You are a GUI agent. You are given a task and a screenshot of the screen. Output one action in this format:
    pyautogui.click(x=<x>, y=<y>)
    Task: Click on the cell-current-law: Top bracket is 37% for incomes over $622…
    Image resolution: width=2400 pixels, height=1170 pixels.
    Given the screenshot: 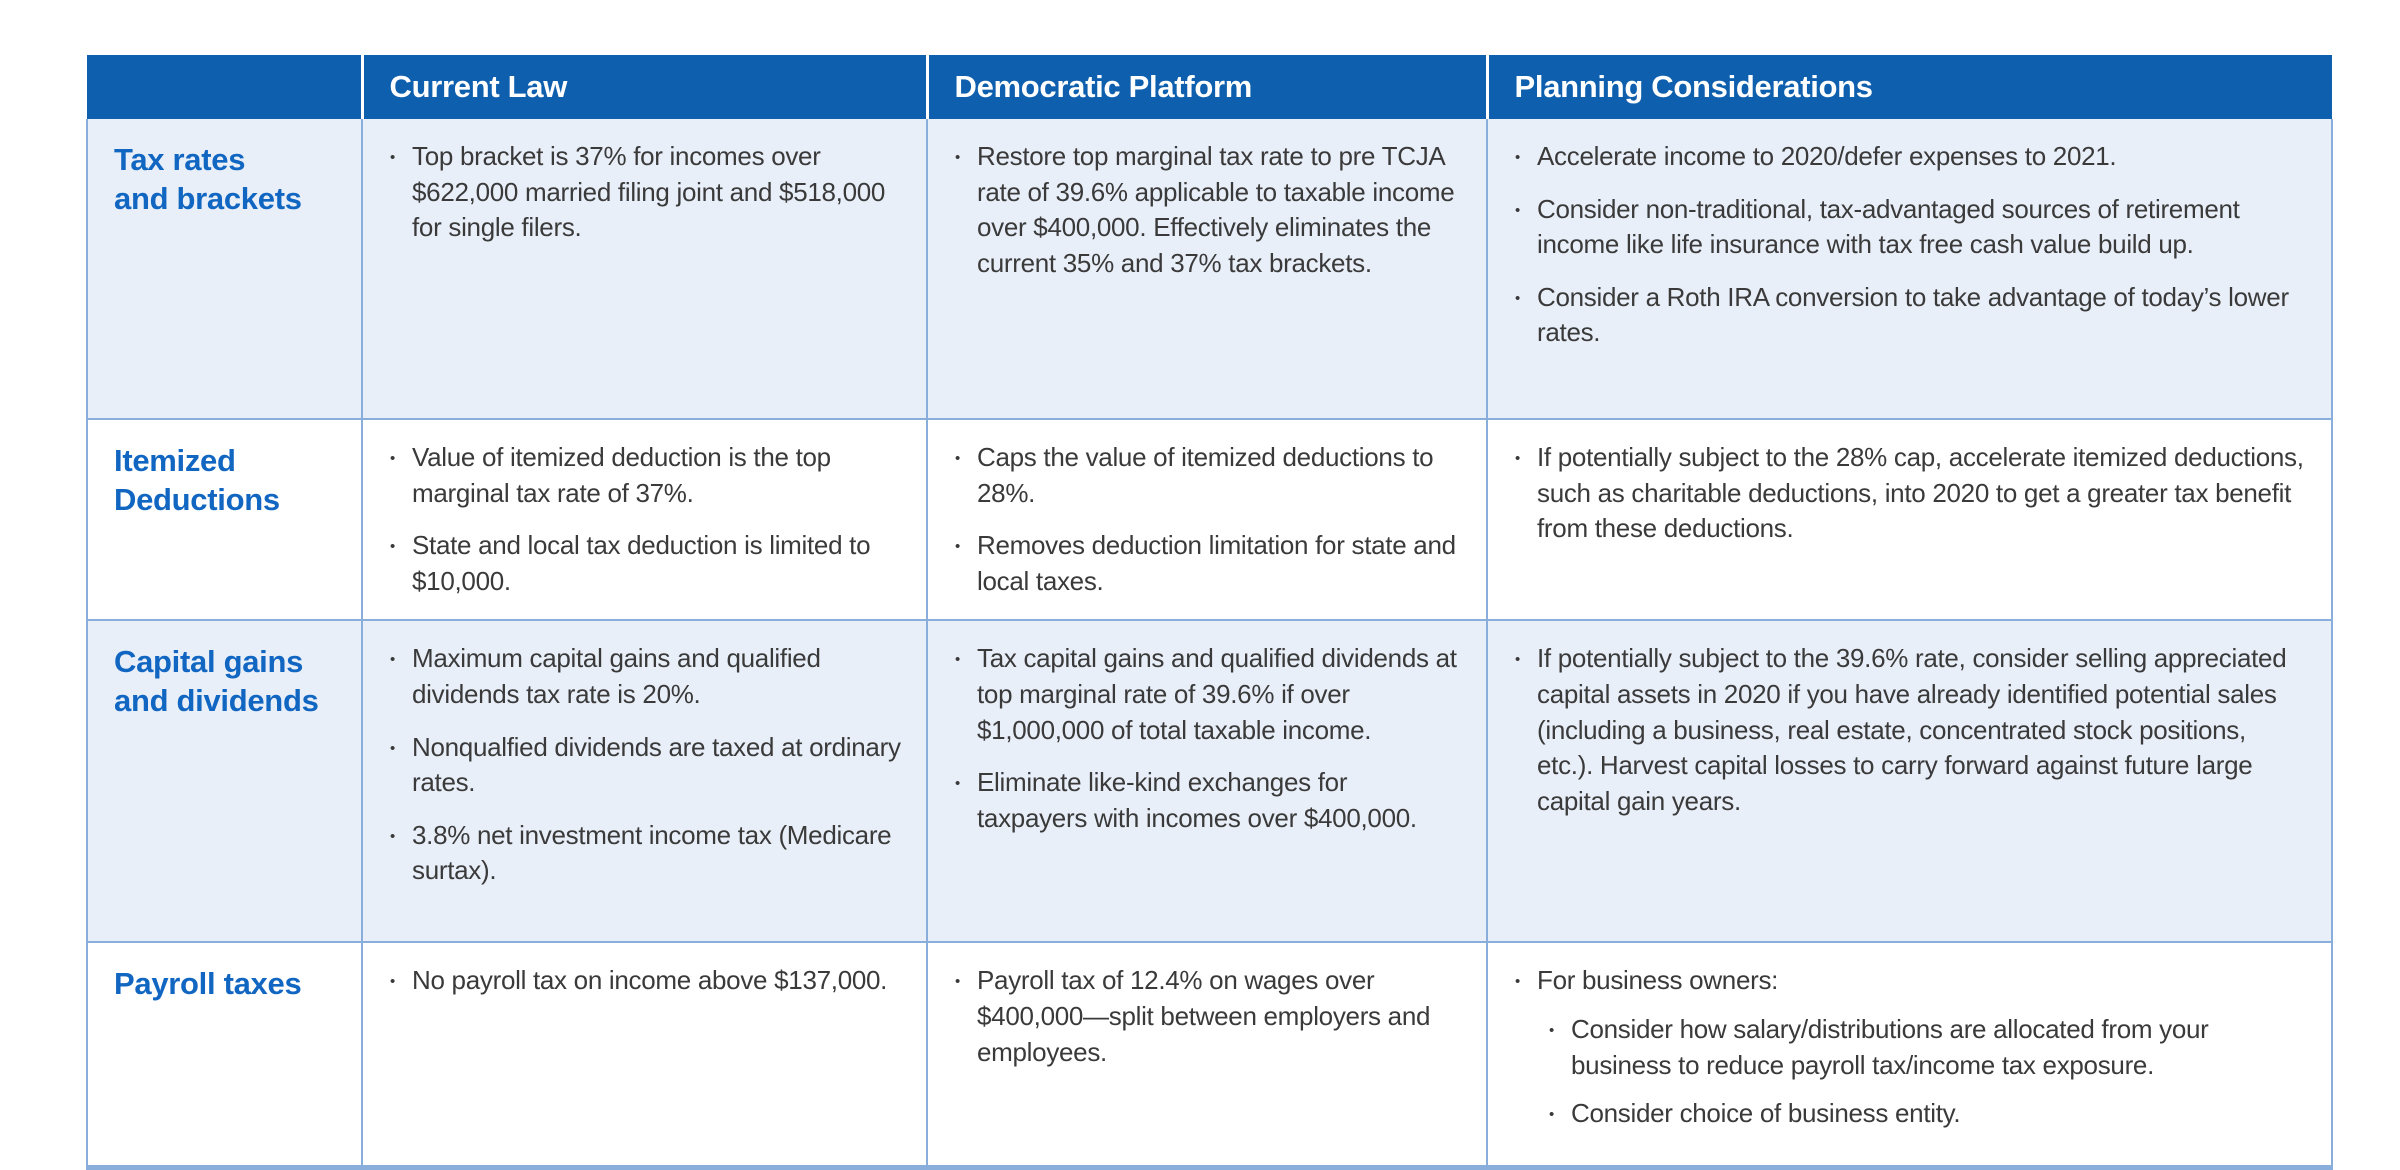 What is the action you would take?
    pyautogui.click(x=644, y=269)
    